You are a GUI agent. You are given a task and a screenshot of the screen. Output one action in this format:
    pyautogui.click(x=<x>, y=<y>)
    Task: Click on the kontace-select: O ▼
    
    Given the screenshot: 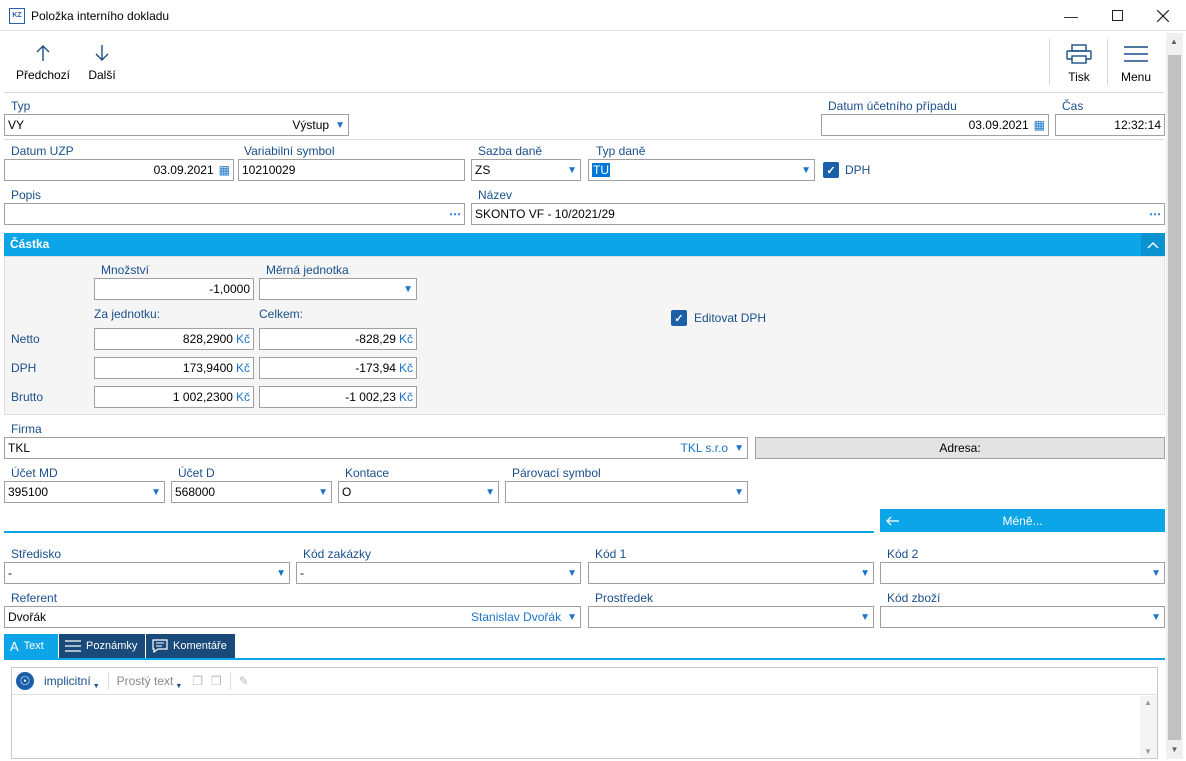 What is the action you would take?
    pyautogui.click(x=418, y=492)
    